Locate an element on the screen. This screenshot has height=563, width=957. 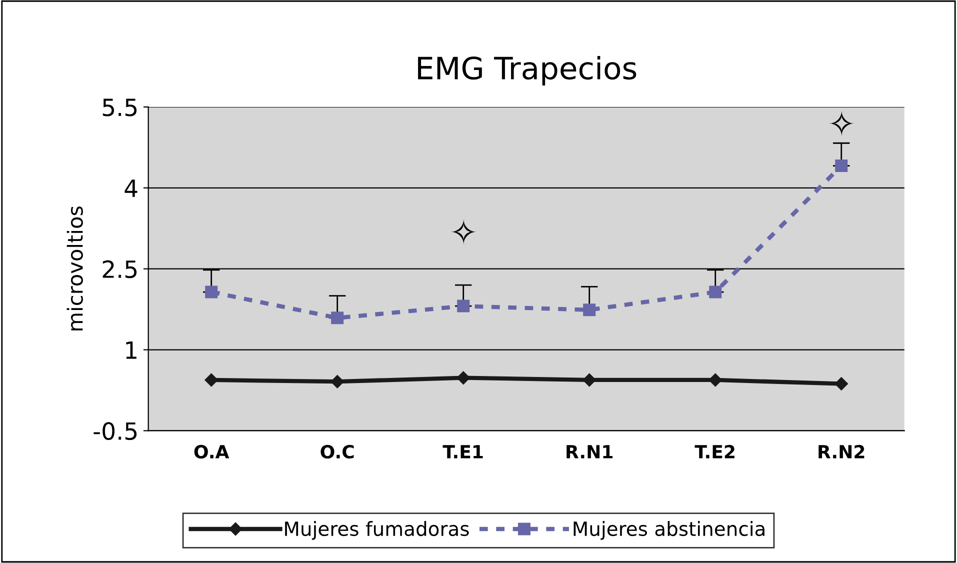
y-tick-label: 4 is located at coordinates (131, 188).